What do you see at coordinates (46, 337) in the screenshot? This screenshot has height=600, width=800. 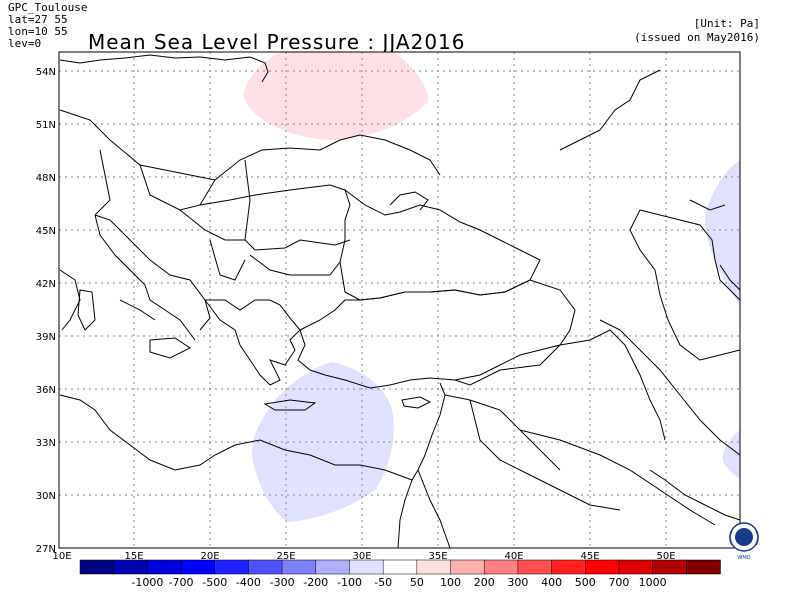 I see `lat-tick-39: 39N` at bounding box center [46, 337].